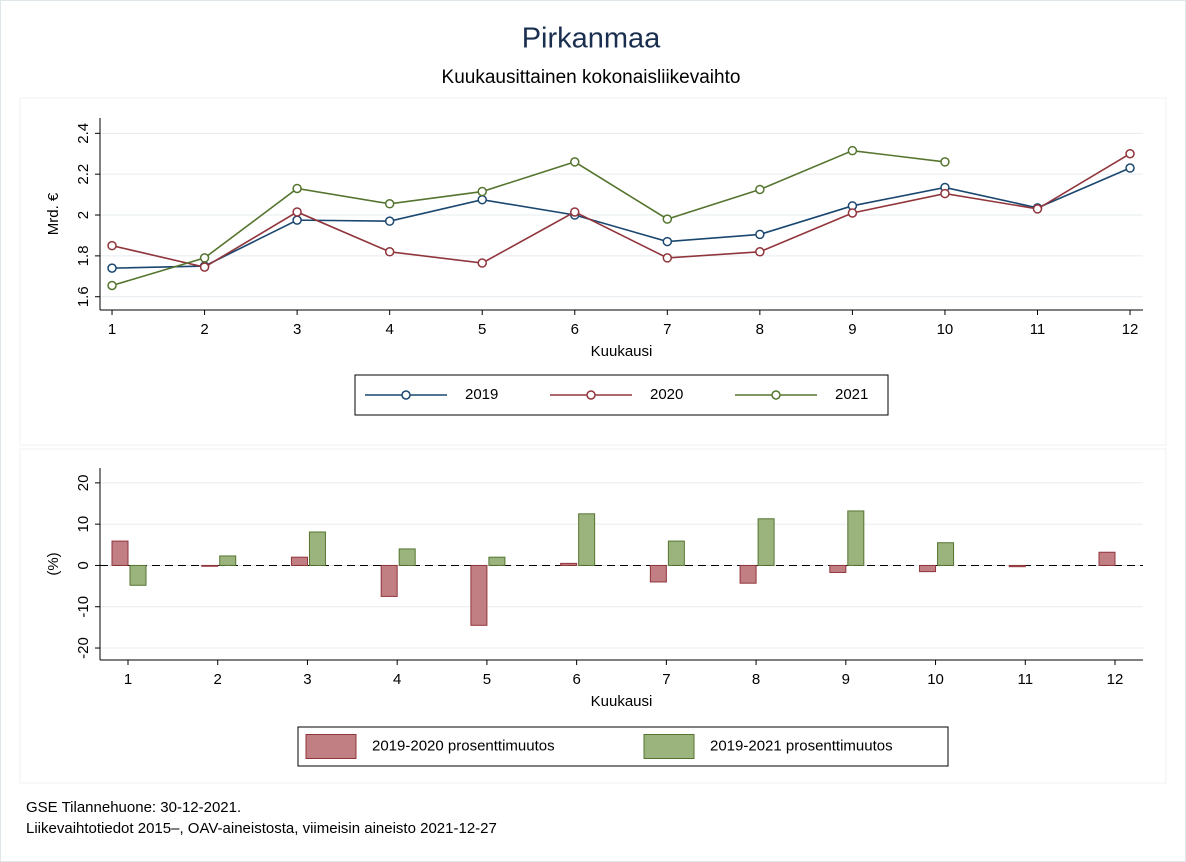  I want to click on y-tick-label: 20, so click(83, 483).